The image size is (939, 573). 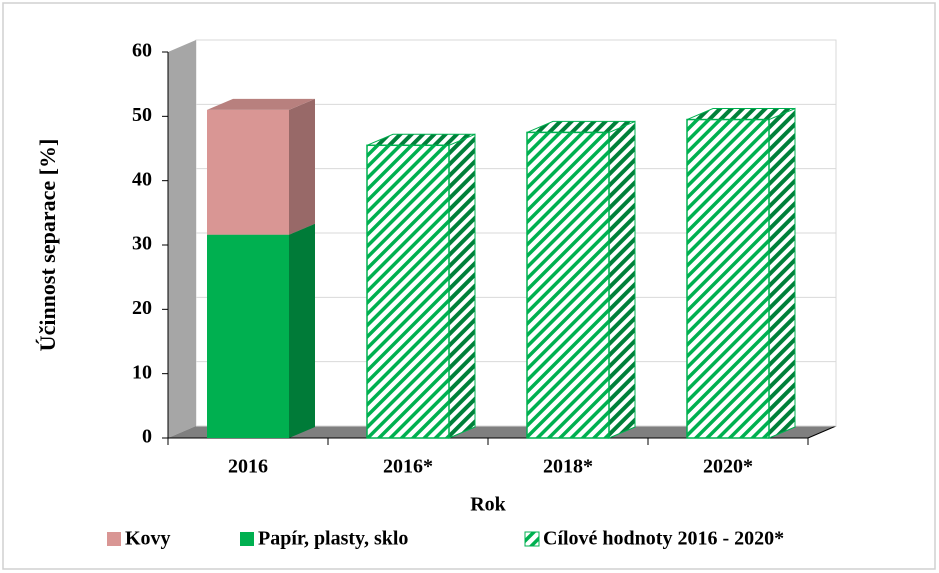 I want to click on legend-label: Cílové hodnoty 2016 - 2020*, so click(x=663, y=539).